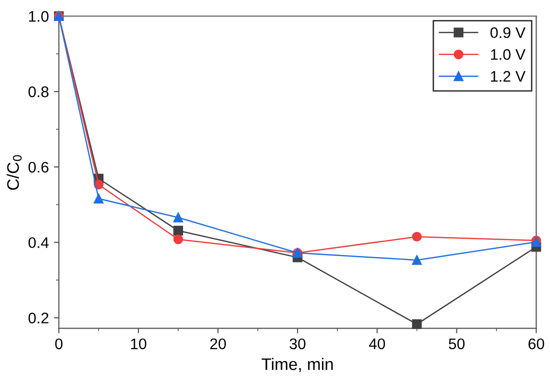 The image size is (550, 384). What do you see at coordinates (138, 344) in the screenshot?
I see `x-tick-label: 10` at bounding box center [138, 344].